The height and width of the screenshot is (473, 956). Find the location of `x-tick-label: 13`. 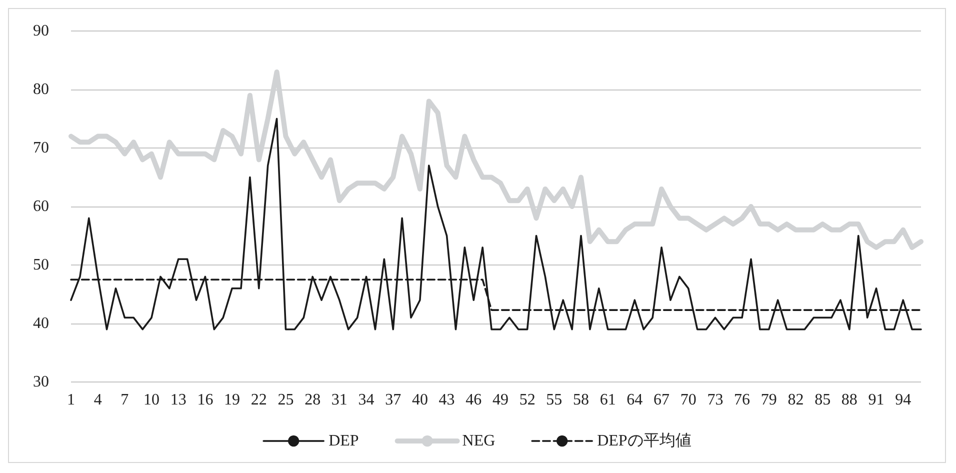

x-tick-label: 13 is located at coordinates (178, 400).